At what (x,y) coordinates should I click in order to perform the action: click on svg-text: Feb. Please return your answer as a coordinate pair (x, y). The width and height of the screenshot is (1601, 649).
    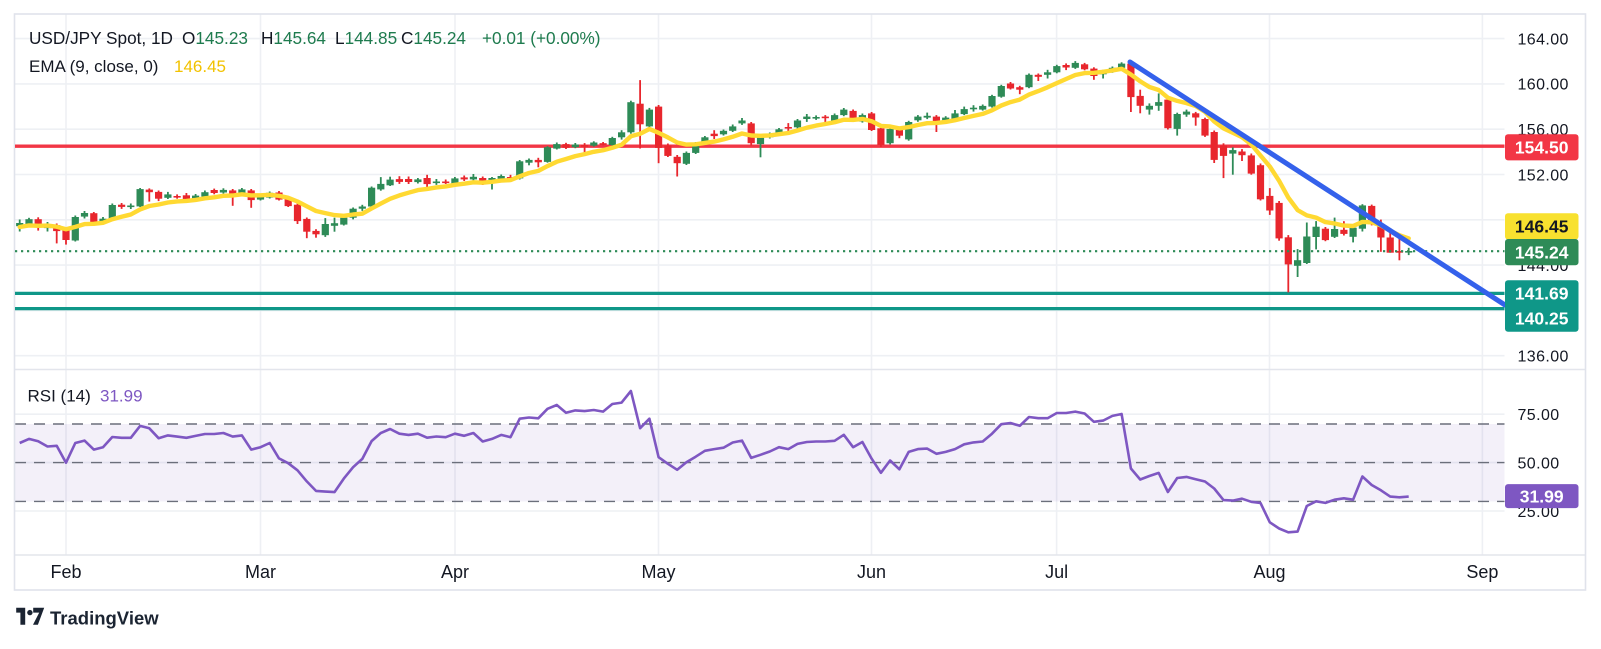
    Looking at the image, I should click on (65, 572).